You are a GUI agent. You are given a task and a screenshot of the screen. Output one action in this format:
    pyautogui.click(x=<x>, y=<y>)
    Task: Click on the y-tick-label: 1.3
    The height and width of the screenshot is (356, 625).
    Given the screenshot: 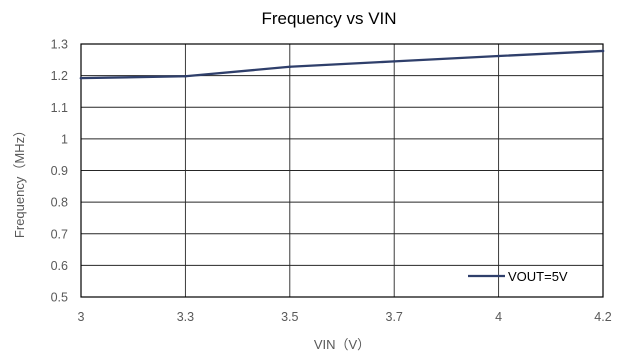 What is the action you would take?
    pyautogui.click(x=59, y=45)
    